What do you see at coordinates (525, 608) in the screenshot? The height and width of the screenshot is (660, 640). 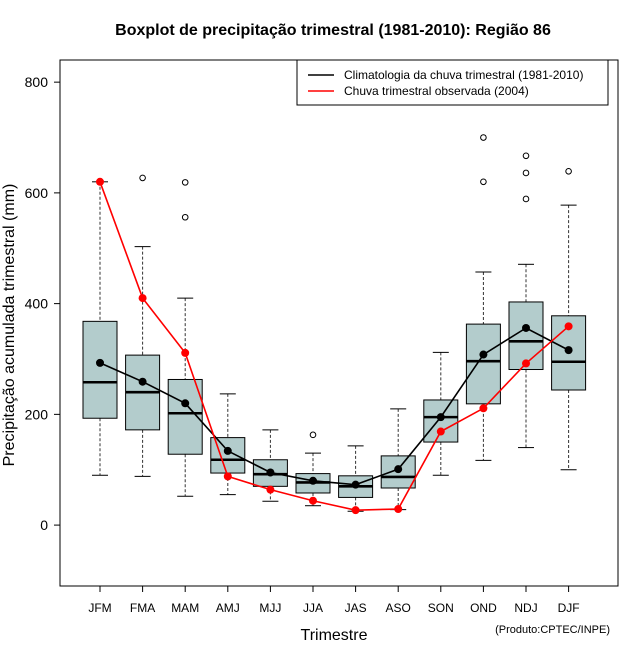 I see `x-tick-label: NDJ` at bounding box center [525, 608].